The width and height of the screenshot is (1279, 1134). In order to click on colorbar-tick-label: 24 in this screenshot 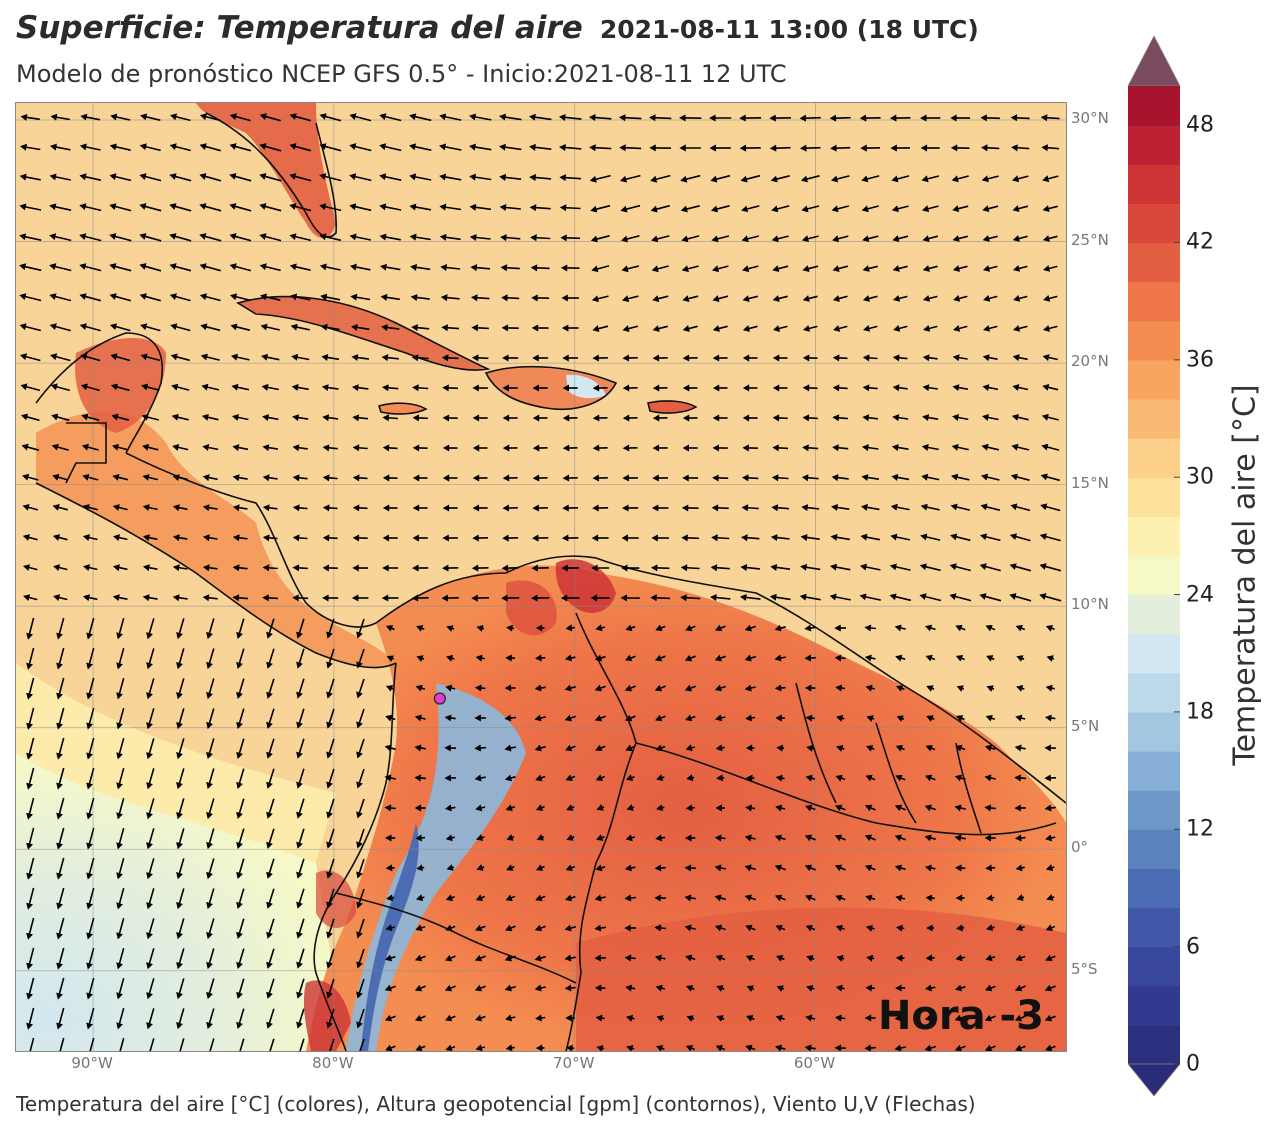, I will do `click(1200, 595)`.